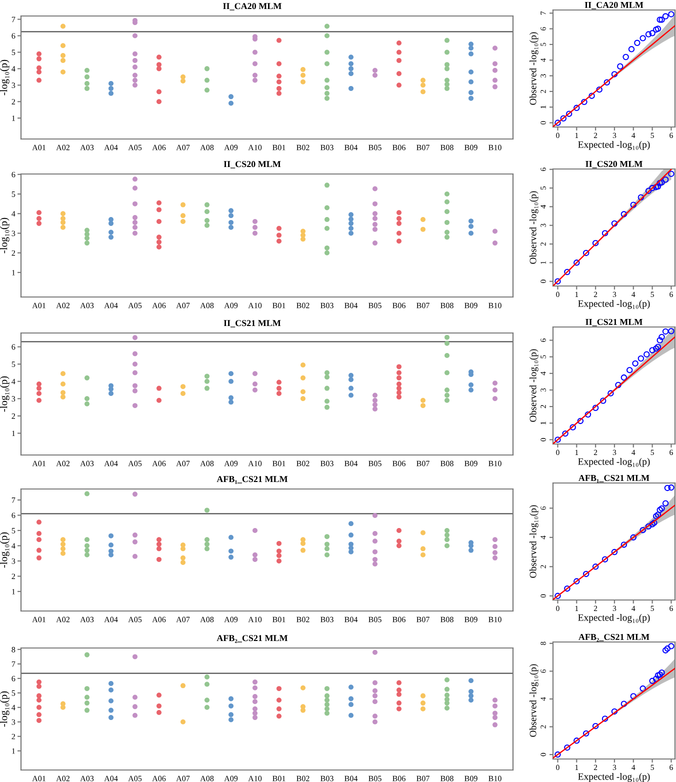 The image size is (676, 782). What do you see at coordinates (614, 638) in the screenshot?
I see `chart-title: AFB₂_CS21 MLM` at bounding box center [614, 638].